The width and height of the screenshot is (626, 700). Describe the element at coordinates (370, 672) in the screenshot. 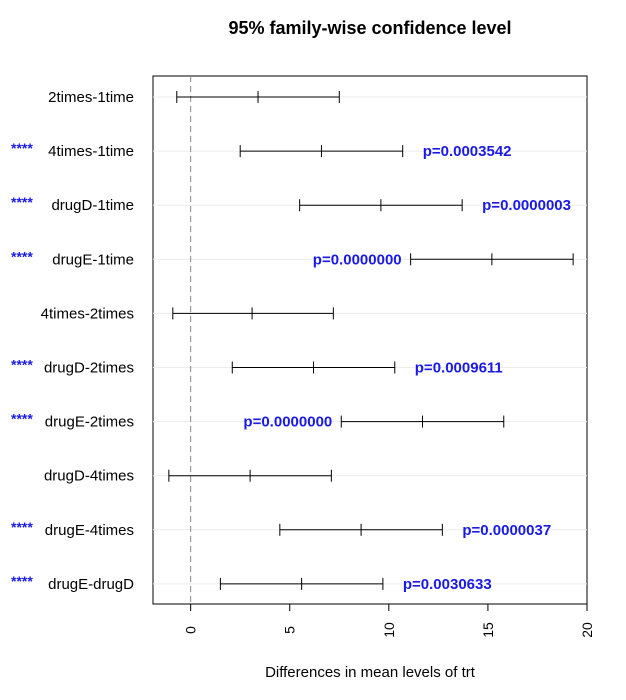

I see `x-axis-label: Differences in mean levels of trt` at that location.